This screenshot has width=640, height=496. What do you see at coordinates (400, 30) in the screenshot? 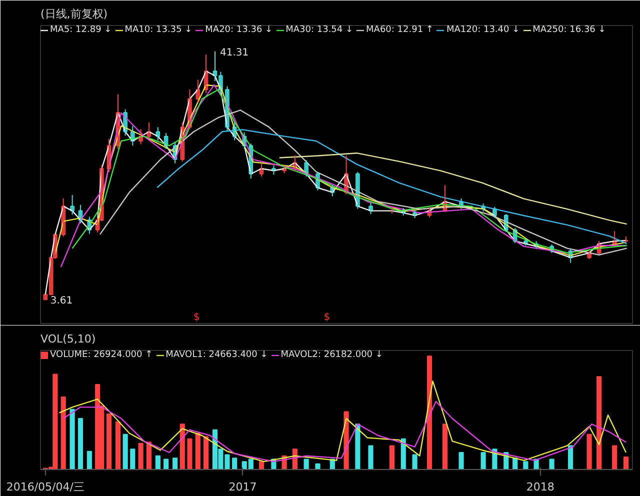
I see `legend-label: MA60: 12.91 ↑` at bounding box center [400, 30].